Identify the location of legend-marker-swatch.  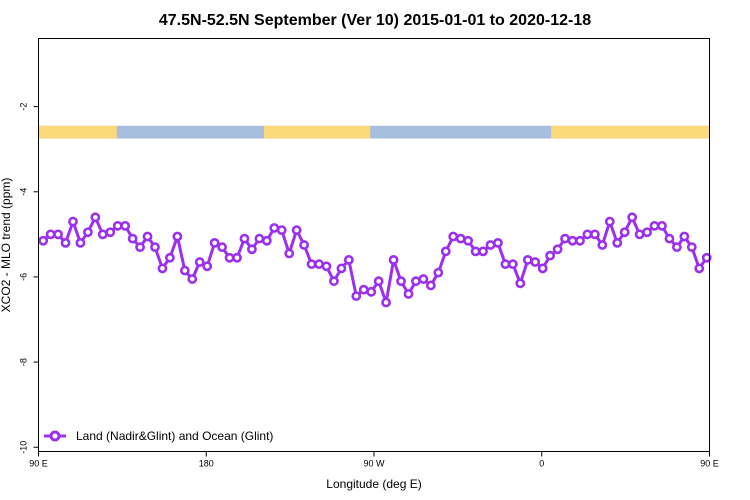
(55, 436).